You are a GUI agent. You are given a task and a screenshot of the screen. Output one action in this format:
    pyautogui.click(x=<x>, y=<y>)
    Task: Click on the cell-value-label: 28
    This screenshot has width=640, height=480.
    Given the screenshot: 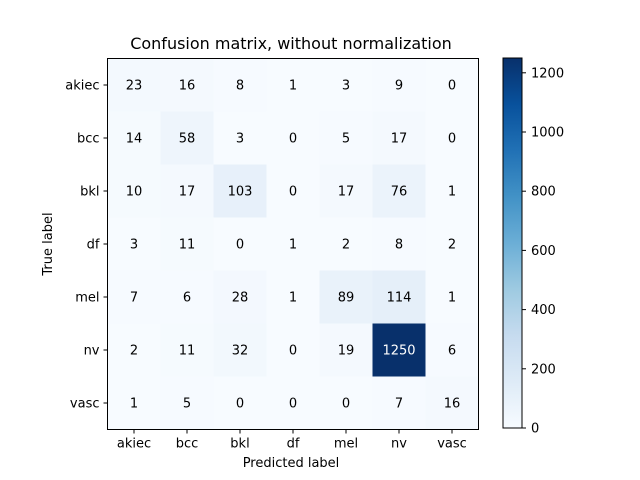 What is the action you would take?
    pyautogui.click(x=240, y=298)
    